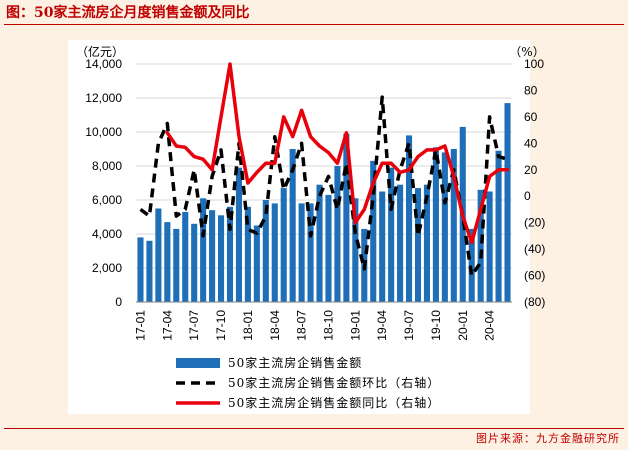 The width and height of the screenshot is (628, 450). What do you see at coordinates (534, 302) in the screenshot?
I see `right-tick-label: (80)` at bounding box center [534, 302].